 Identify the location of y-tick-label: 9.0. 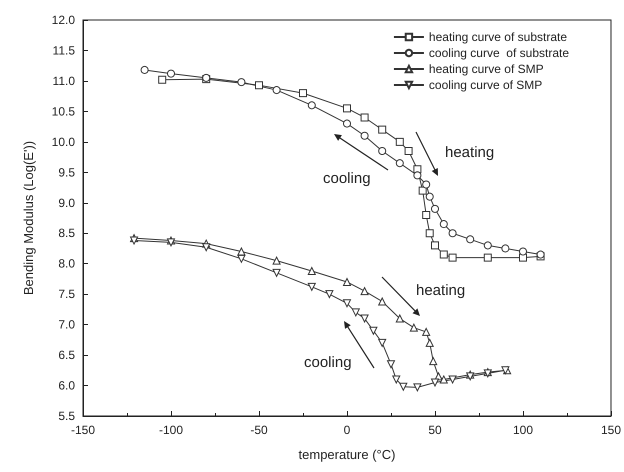
(67, 203).